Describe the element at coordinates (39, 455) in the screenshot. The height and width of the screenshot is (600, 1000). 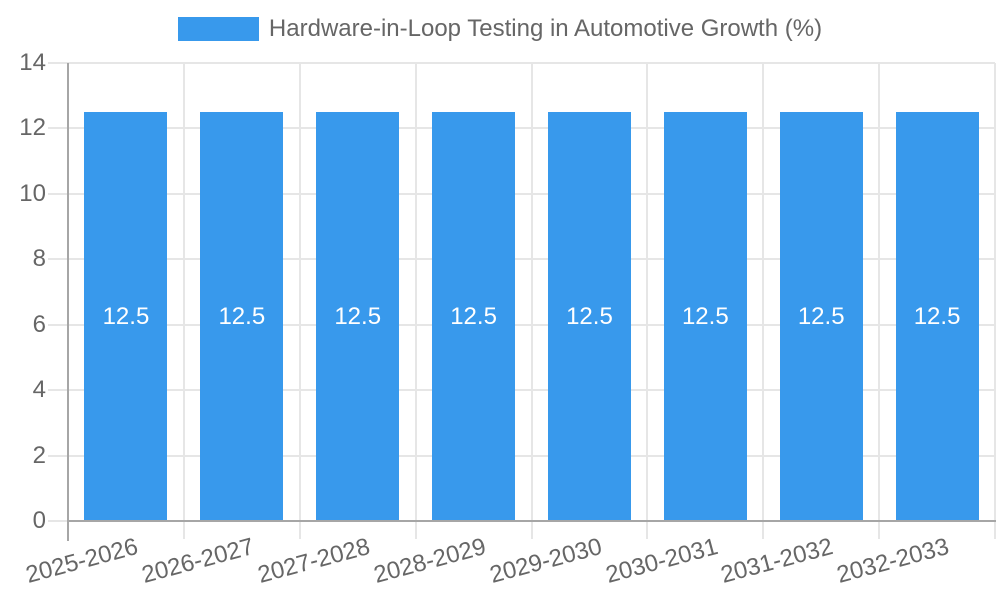
I see `y-tick-label: 2` at that location.